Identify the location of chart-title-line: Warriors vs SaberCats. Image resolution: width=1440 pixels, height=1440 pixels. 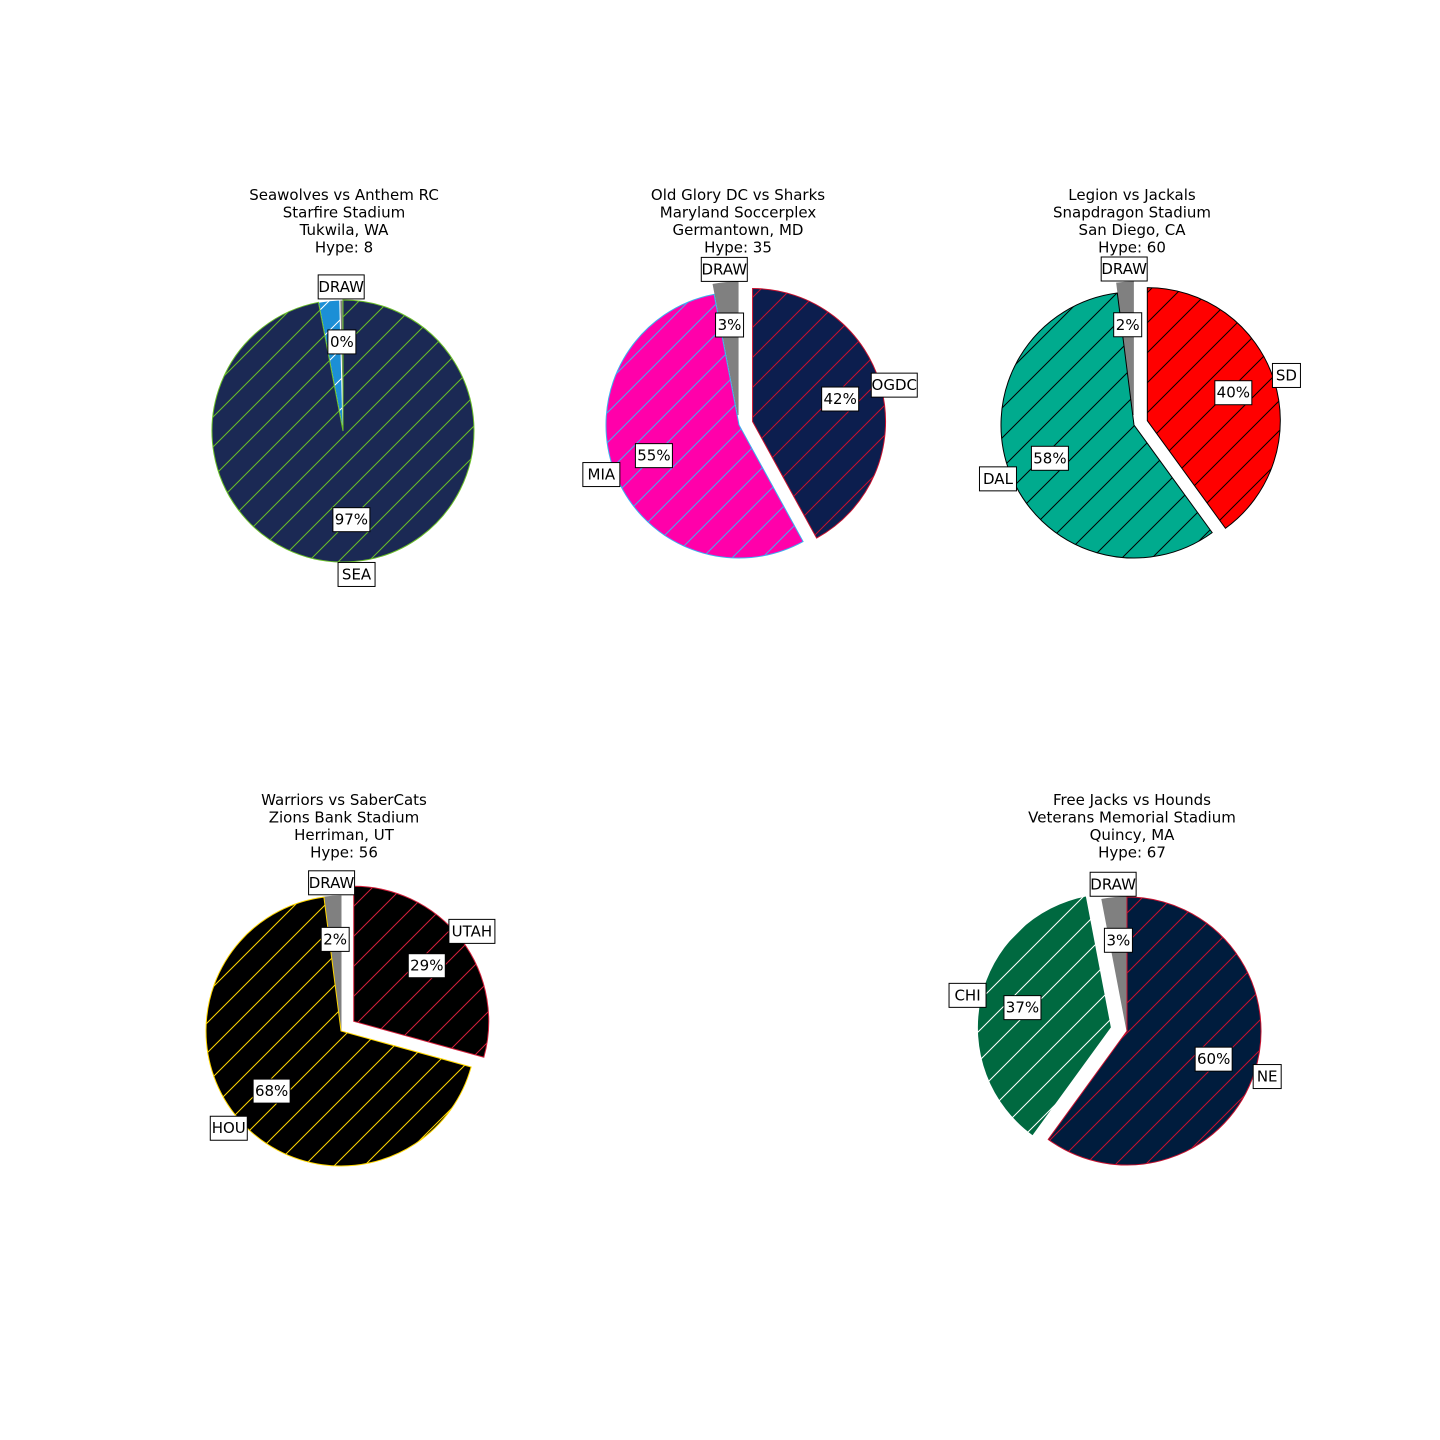
(344, 800).